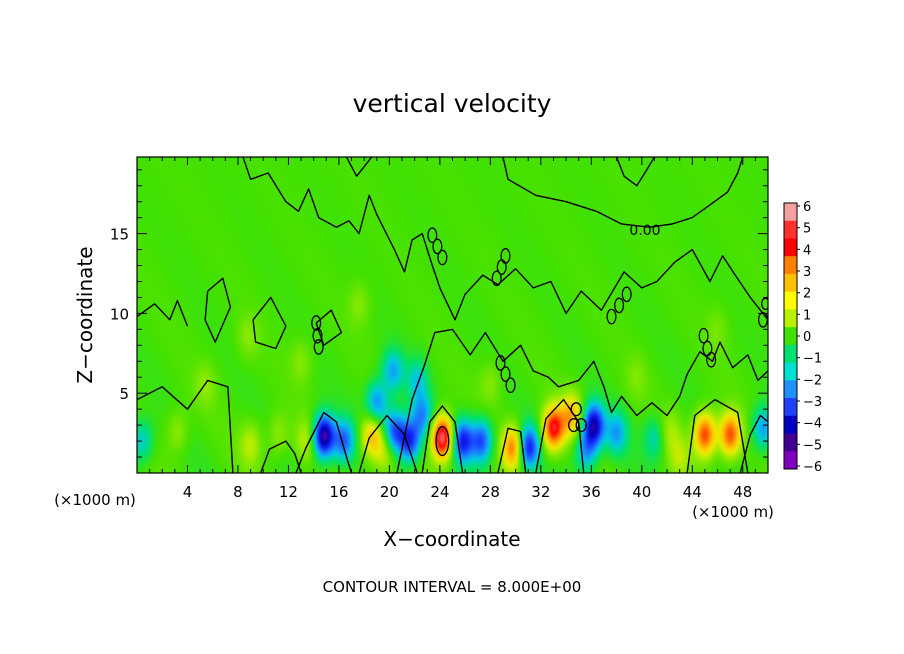 This screenshot has height=654, width=904. What do you see at coordinates (812, 424) in the screenshot?
I see `colorbar-label-10: −4` at bounding box center [812, 424].